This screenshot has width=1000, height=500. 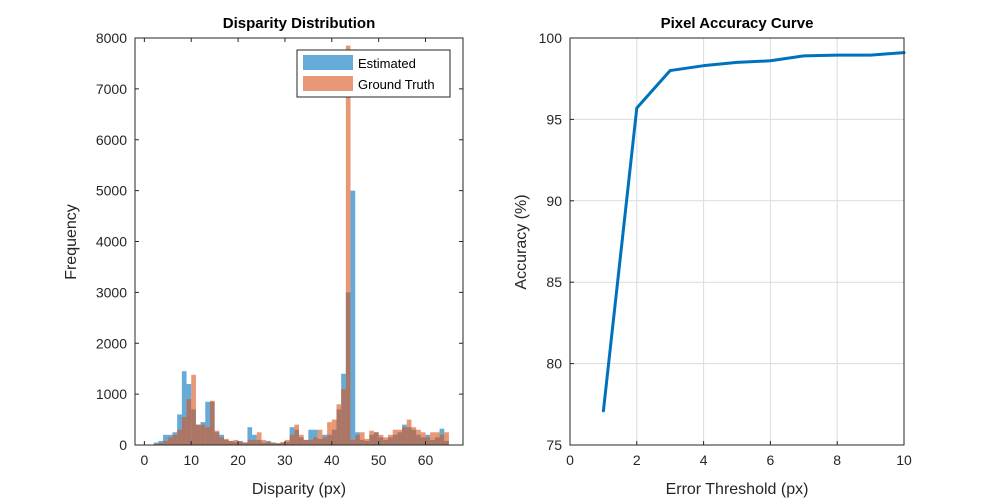 I want to click on acc-x-tick-label: 8, so click(x=837, y=460).